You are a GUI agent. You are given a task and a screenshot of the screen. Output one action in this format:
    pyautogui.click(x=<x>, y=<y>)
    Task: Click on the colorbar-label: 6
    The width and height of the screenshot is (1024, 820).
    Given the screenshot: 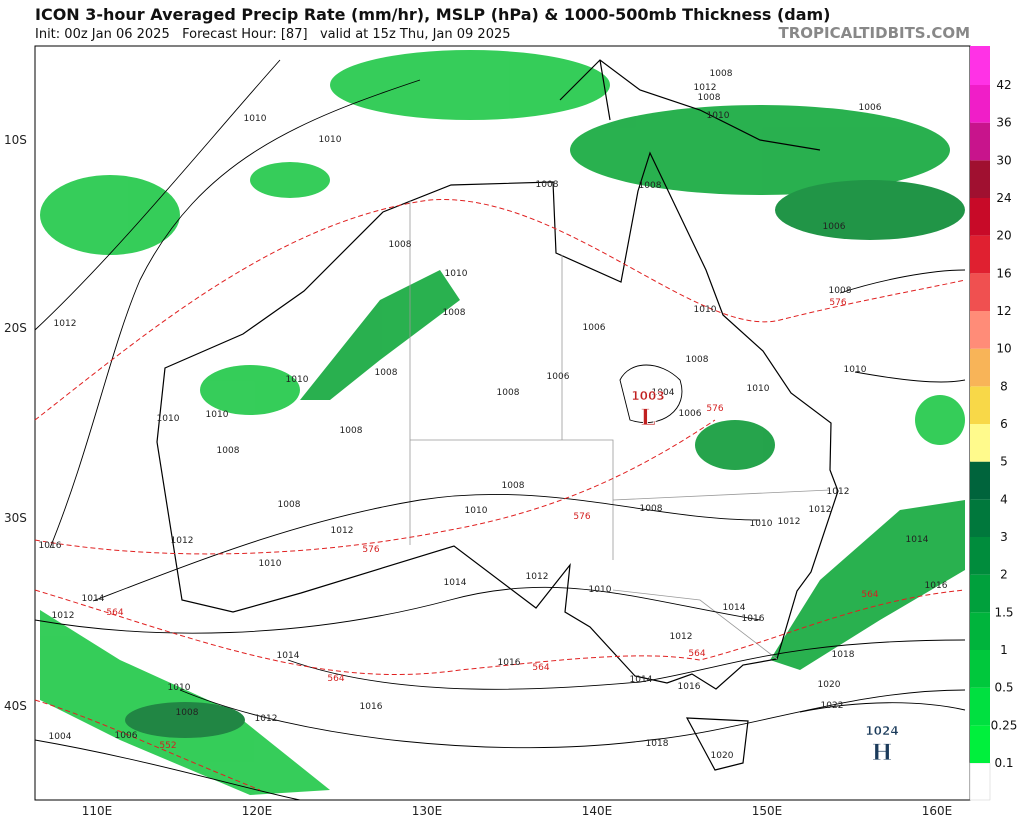 What is the action you would take?
    pyautogui.click(x=1004, y=424)
    